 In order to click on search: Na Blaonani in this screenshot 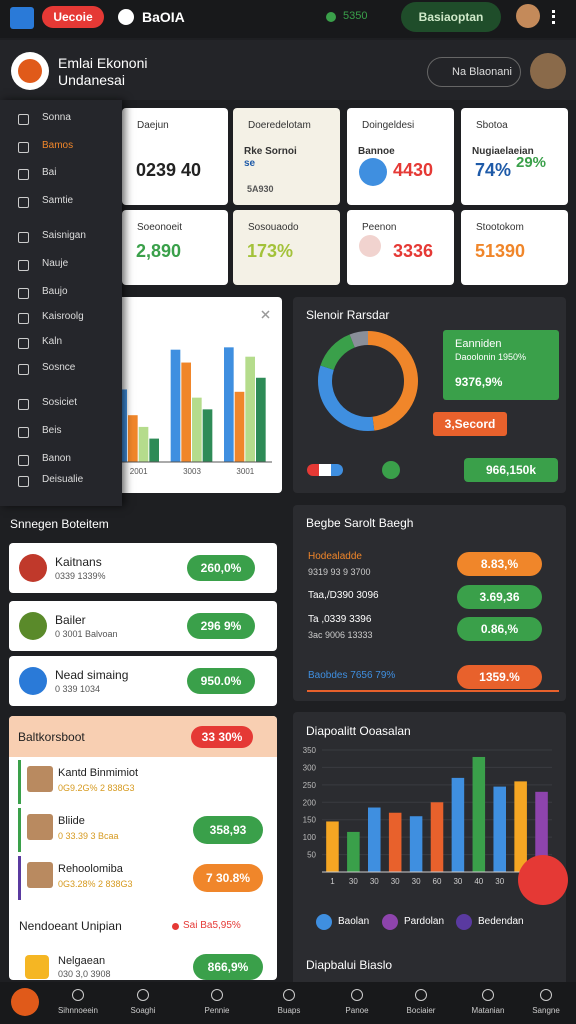, I will do `click(474, 72)`.